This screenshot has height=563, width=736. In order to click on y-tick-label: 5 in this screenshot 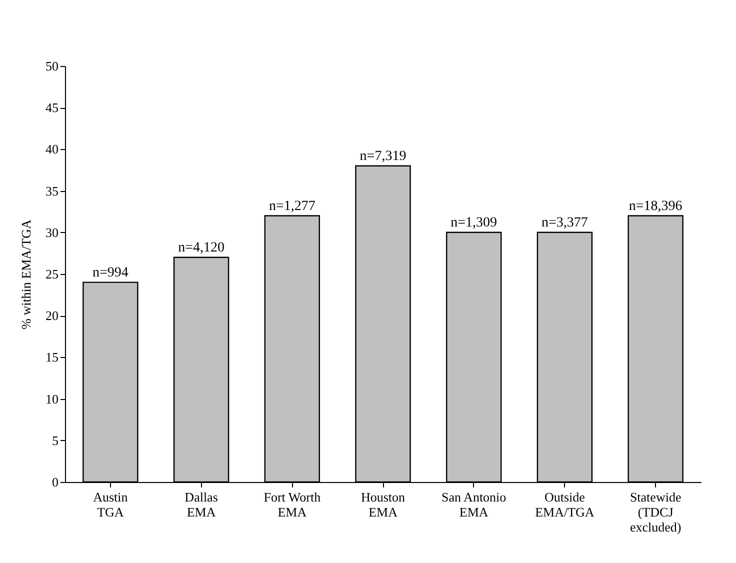, I will do `click(55, 440)`.